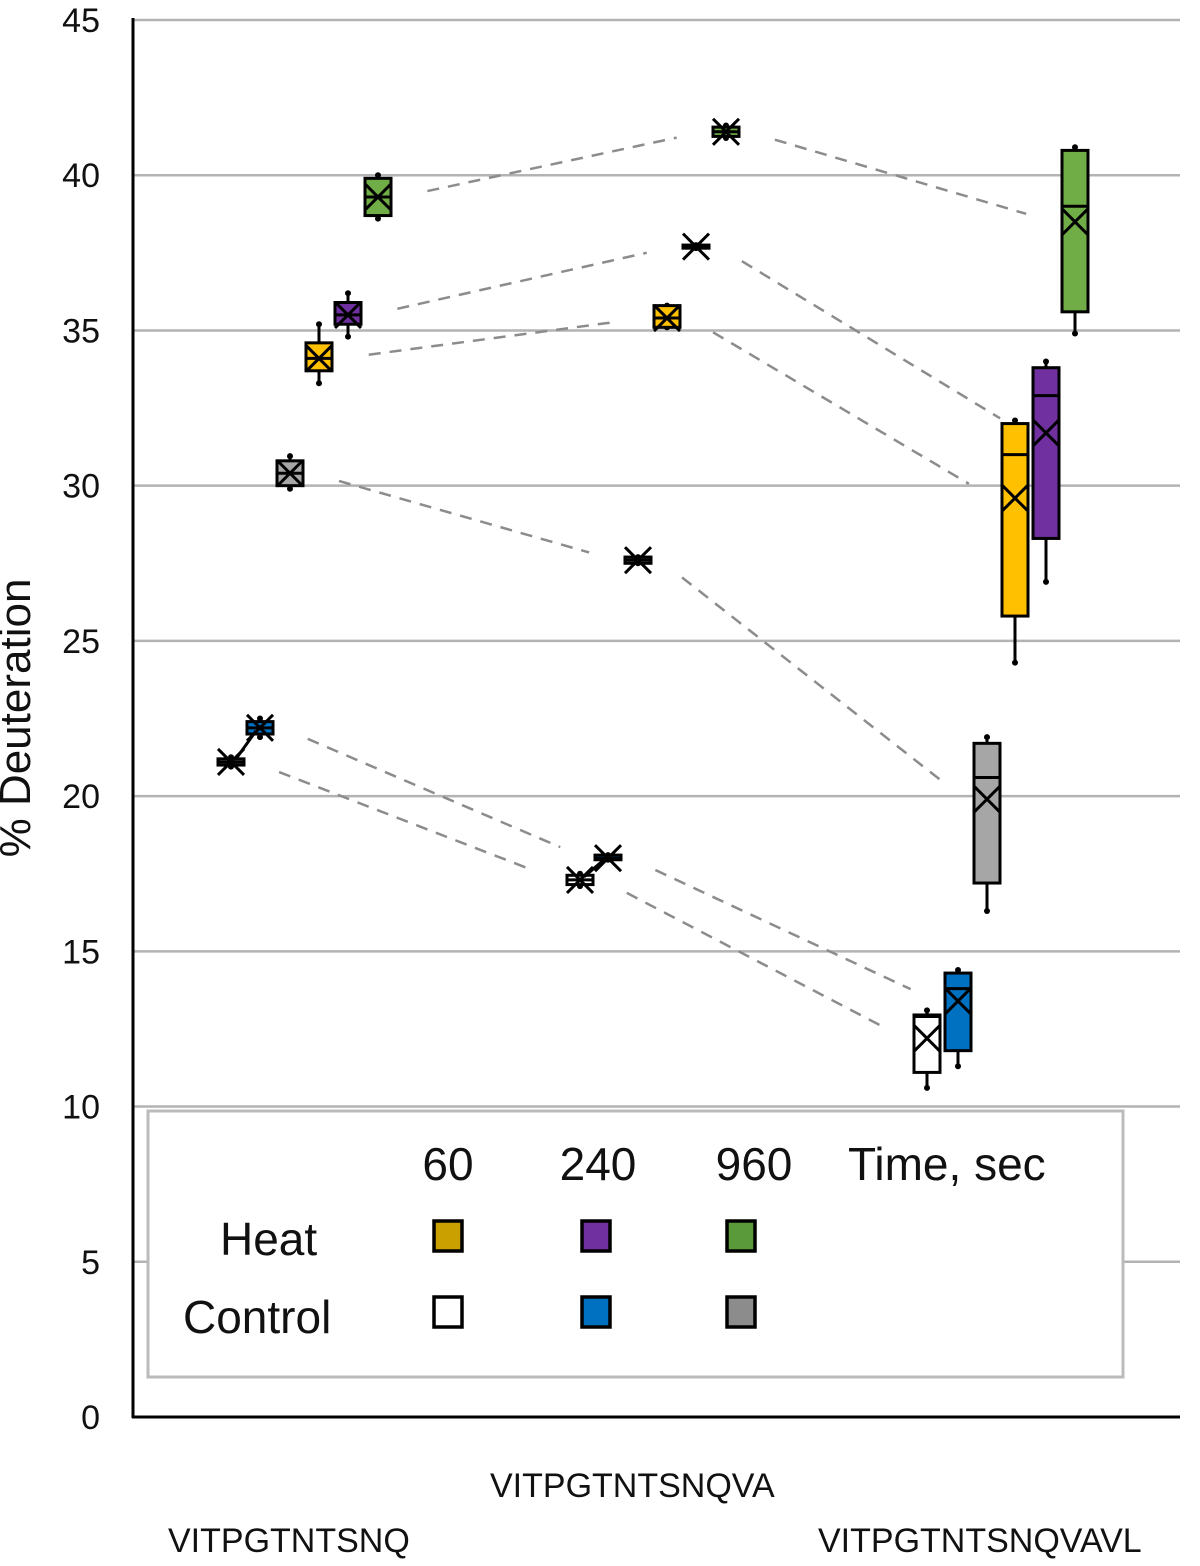 The height and width of the screenshot is (1566, 1200). What do you see at coordinates (632, 1486) in the screenshot?
I see `category-label-2: VITPGTNTSNQVA` at bounding box center [632, 1486].